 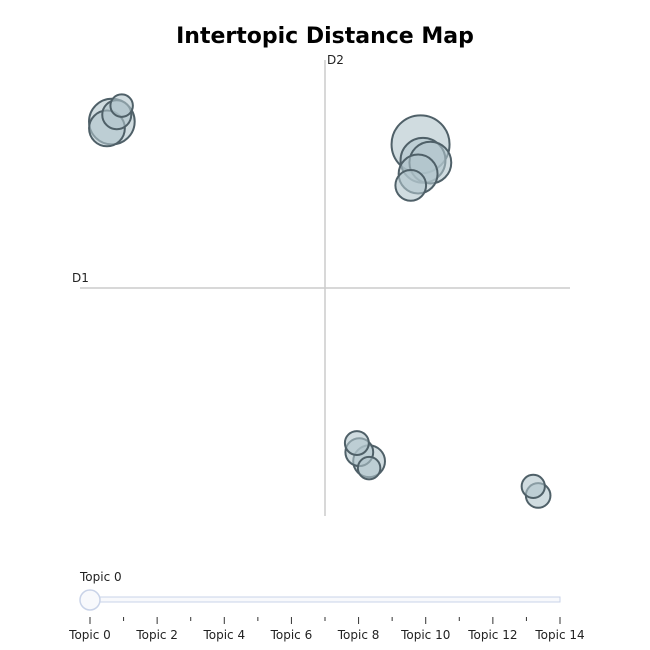 I want to click on slider-tick-label: Topic 14, so click(x=559, y=635).